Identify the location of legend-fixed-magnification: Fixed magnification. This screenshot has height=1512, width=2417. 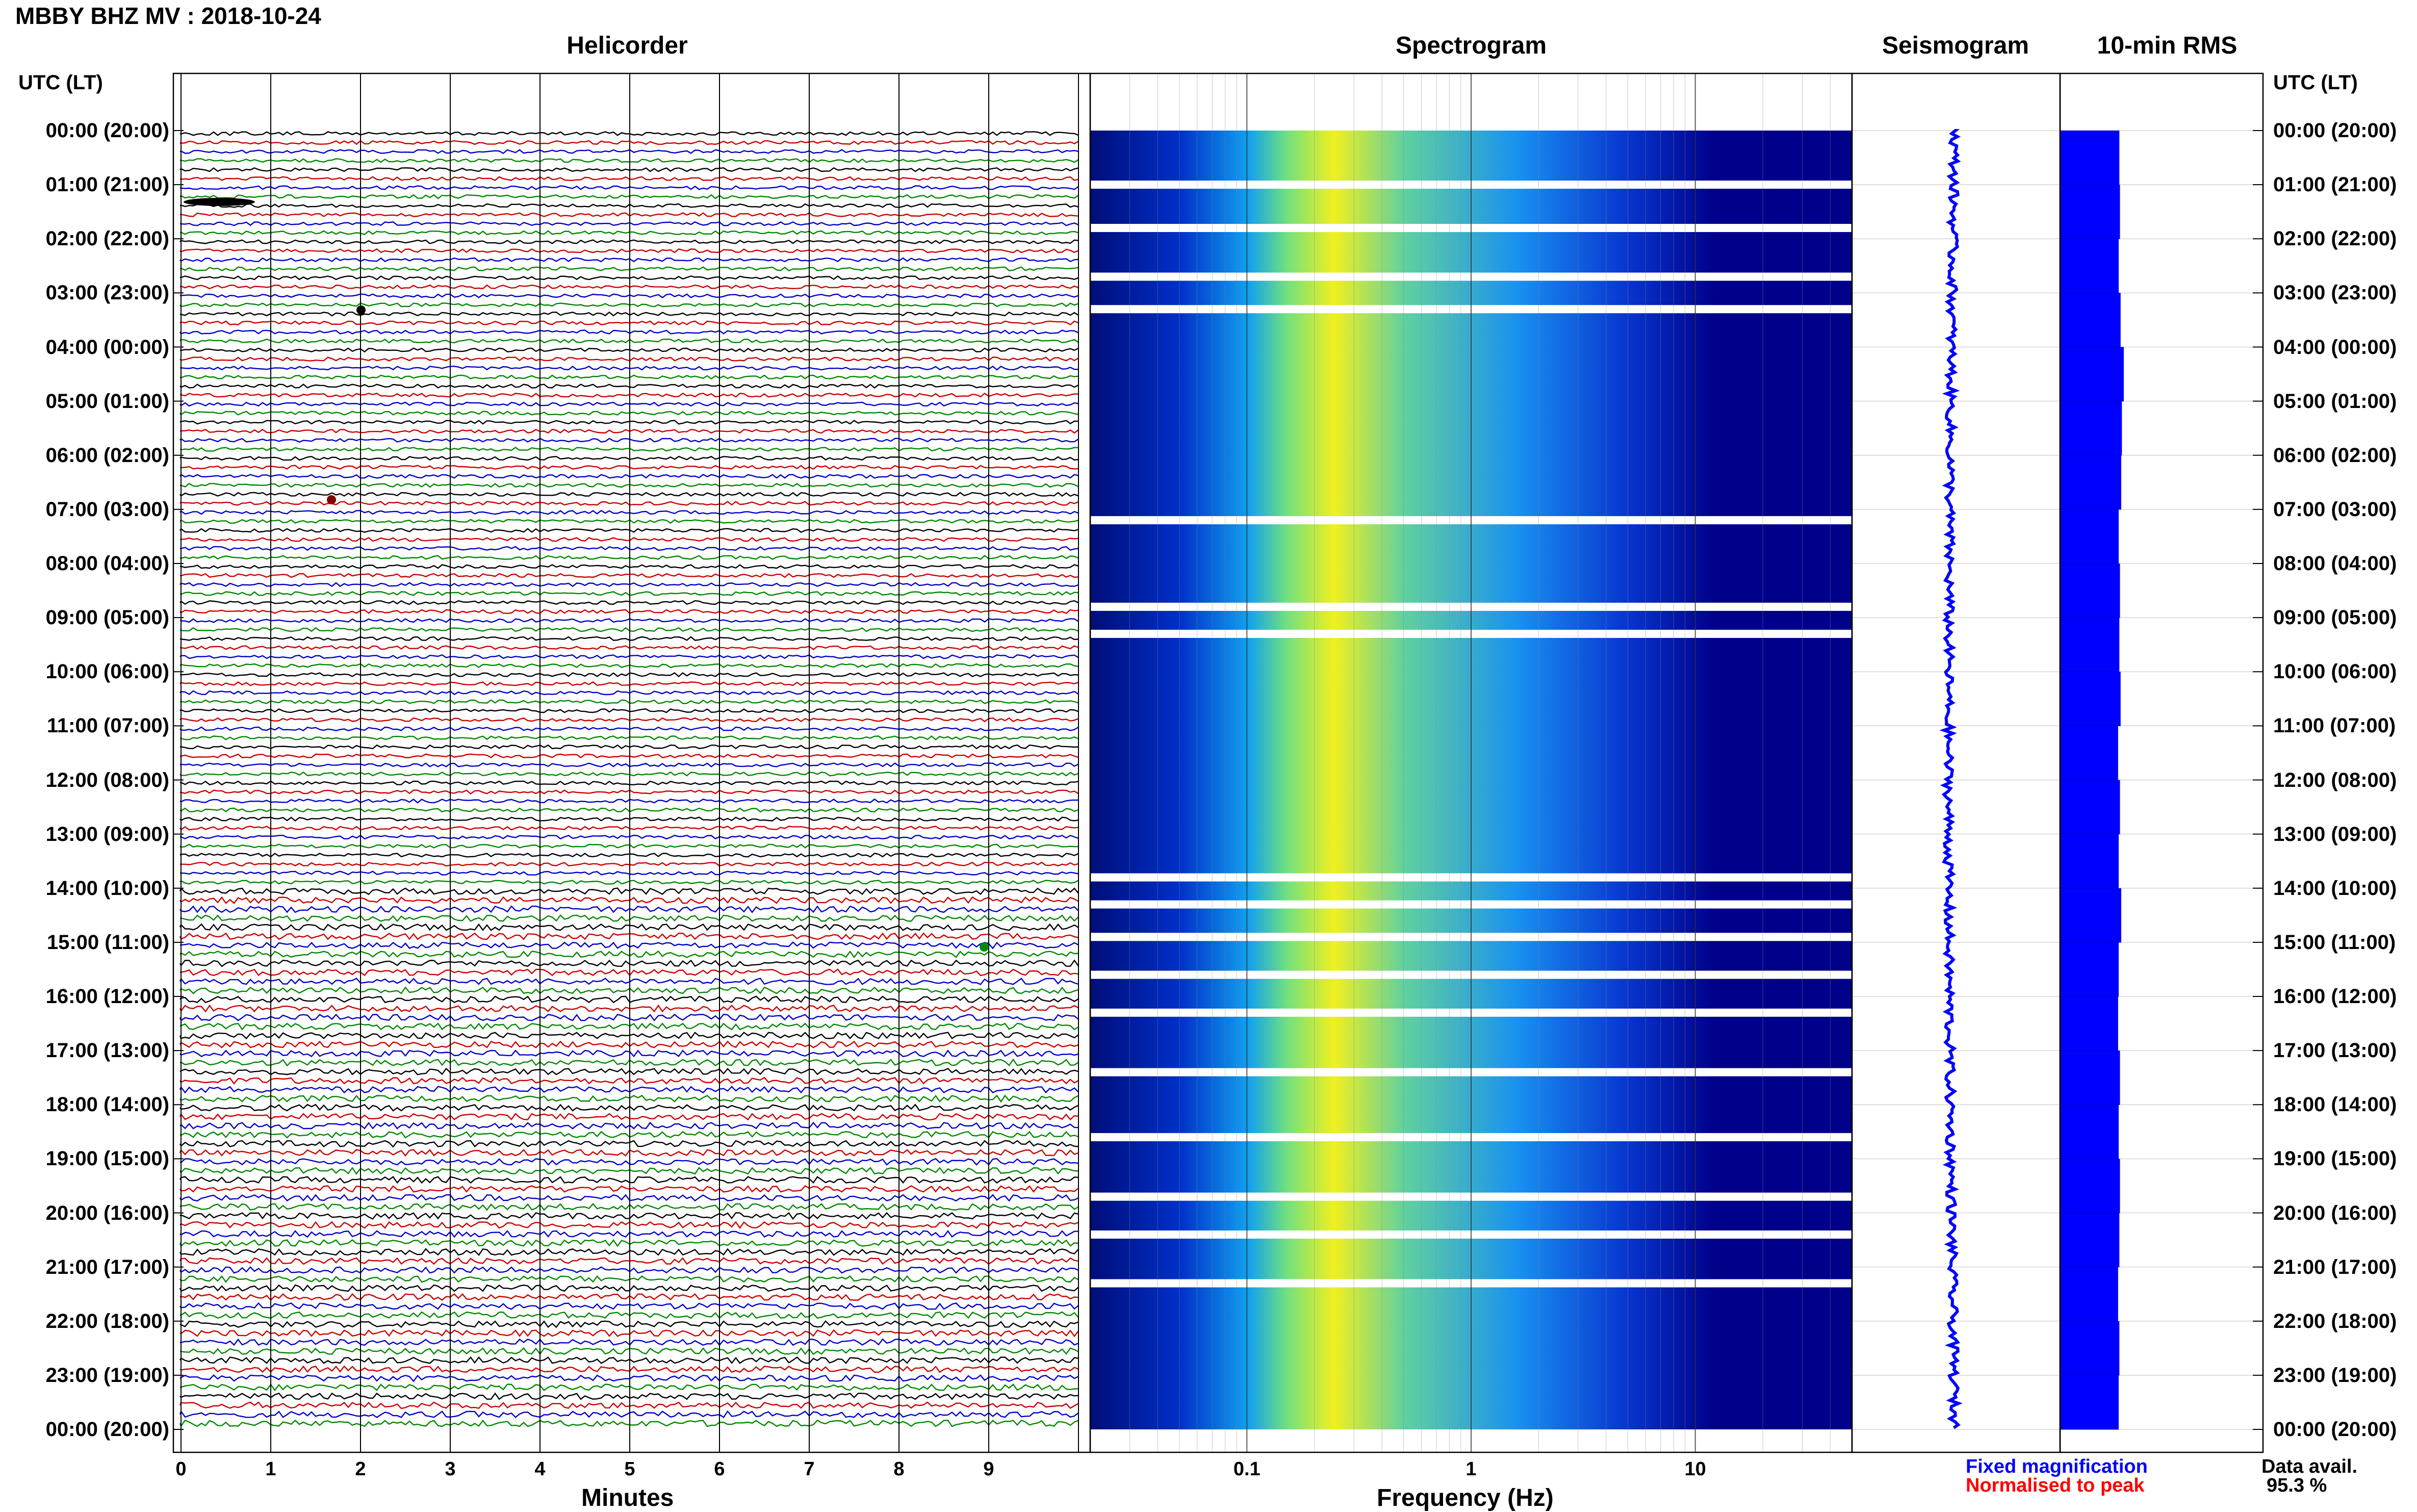
(2057, 1467).